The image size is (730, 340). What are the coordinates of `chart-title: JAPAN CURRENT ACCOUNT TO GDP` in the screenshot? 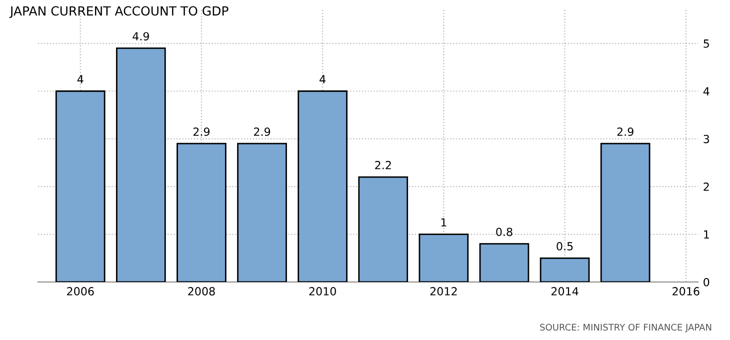 It's located at (118, 12).